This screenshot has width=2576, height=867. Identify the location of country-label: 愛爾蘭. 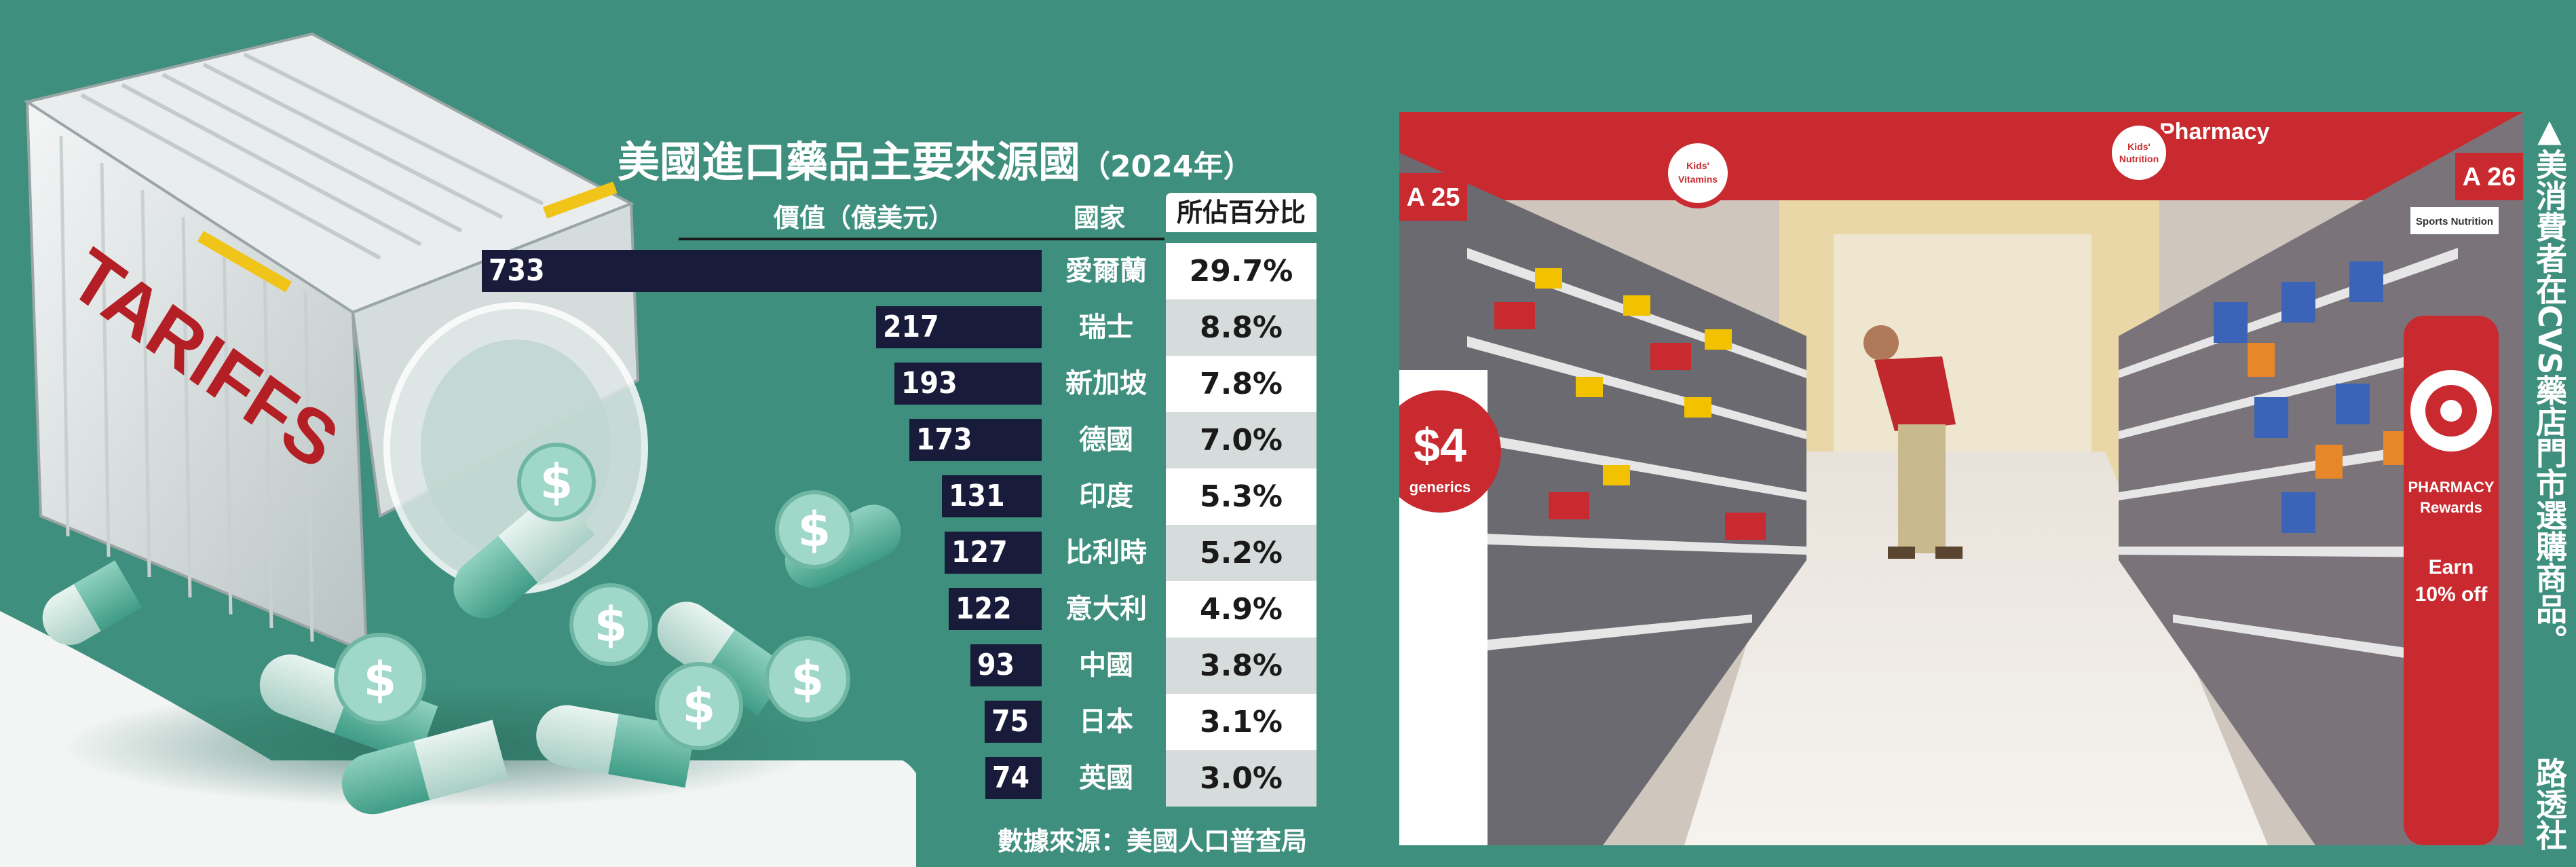
(1106, 271).